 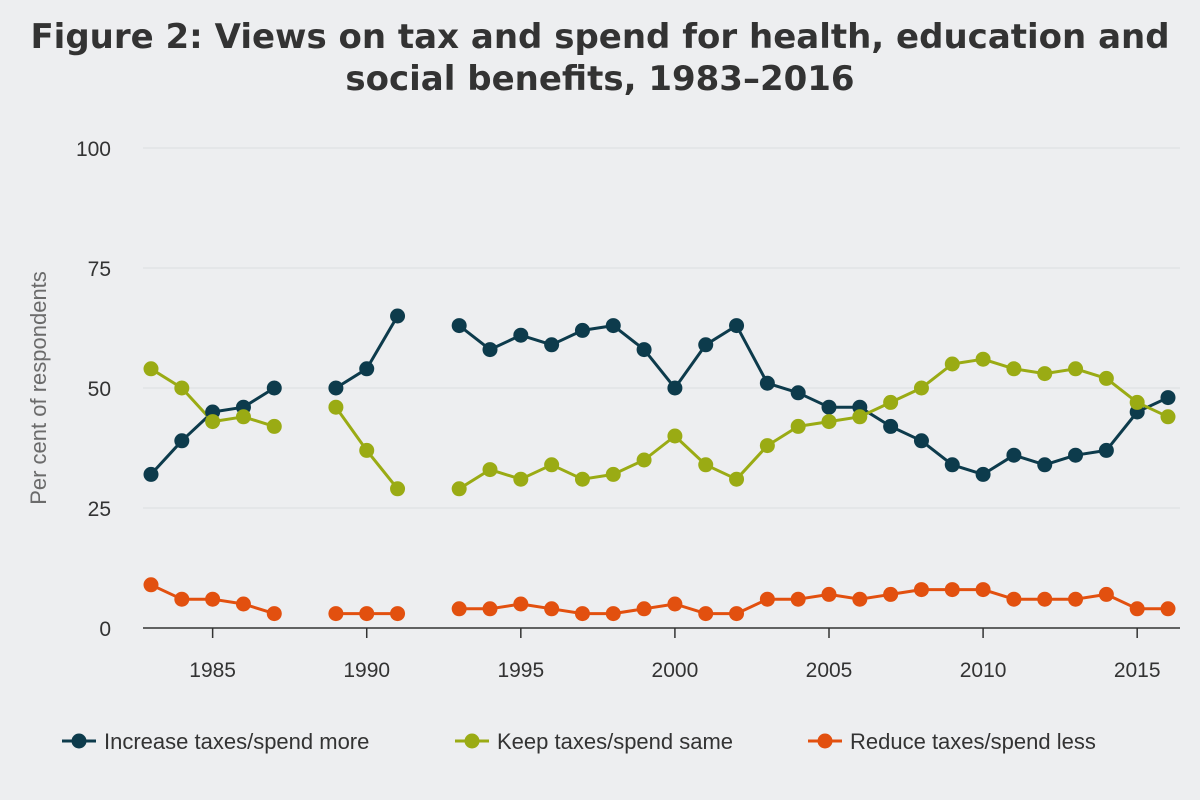 What do you see at coordinates (599, 79) in the screenshot?
I see `chart-title-line-2: social benefits, 1983–2016` at bounding box center [599, 79].